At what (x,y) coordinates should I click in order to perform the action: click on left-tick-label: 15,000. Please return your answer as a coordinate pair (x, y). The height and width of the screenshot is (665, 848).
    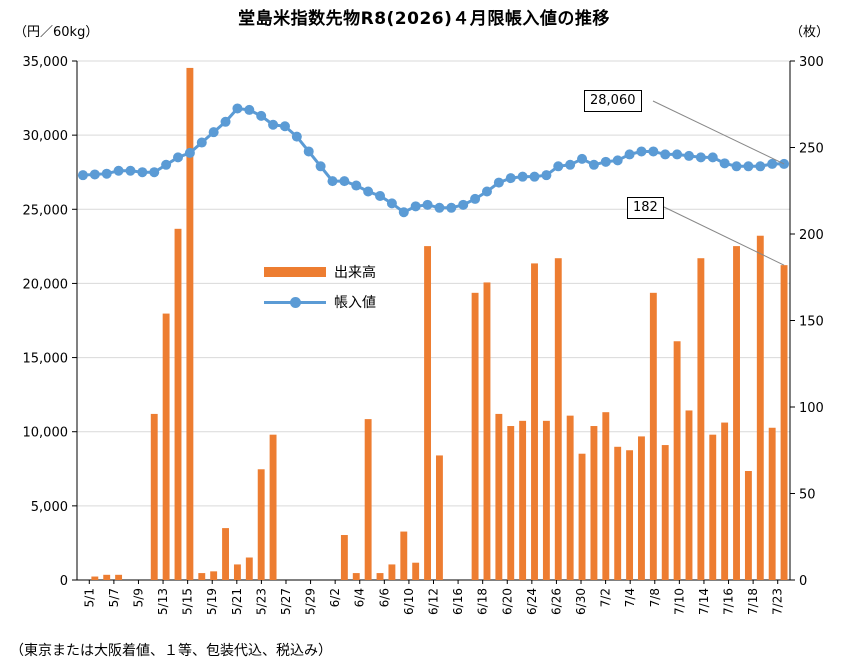
    Looking at the image, I should click on (46, 359).